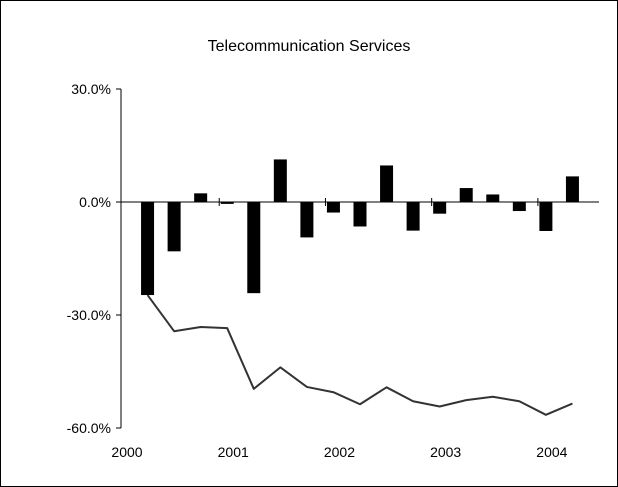 The height and width of the screenshot is (487, 618). What do you see at coordinates (95, 202) in the screenshot?
I see `y-tick-label: 0.0%` at bounding box center [95, 202].